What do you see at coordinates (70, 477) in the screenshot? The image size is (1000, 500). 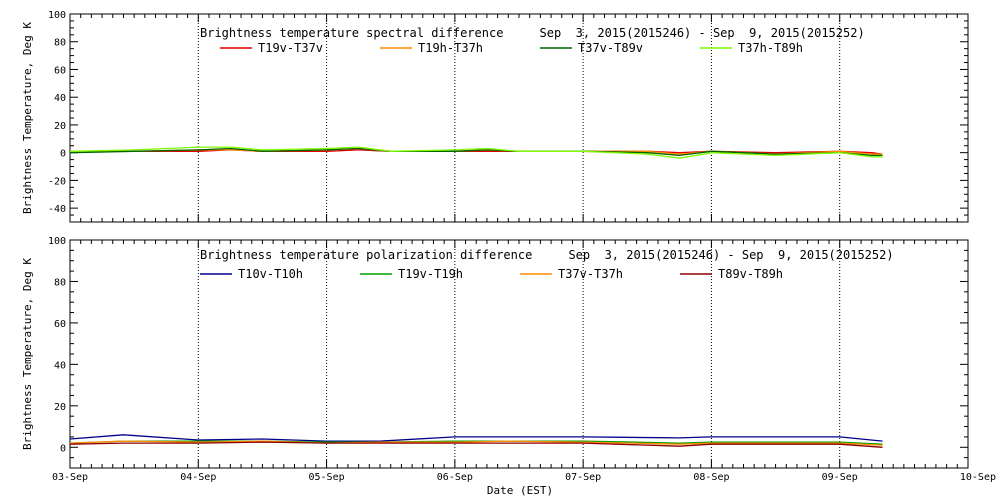 I see `x-tick-label: 03-Sep` at bounding box center [70, 477].